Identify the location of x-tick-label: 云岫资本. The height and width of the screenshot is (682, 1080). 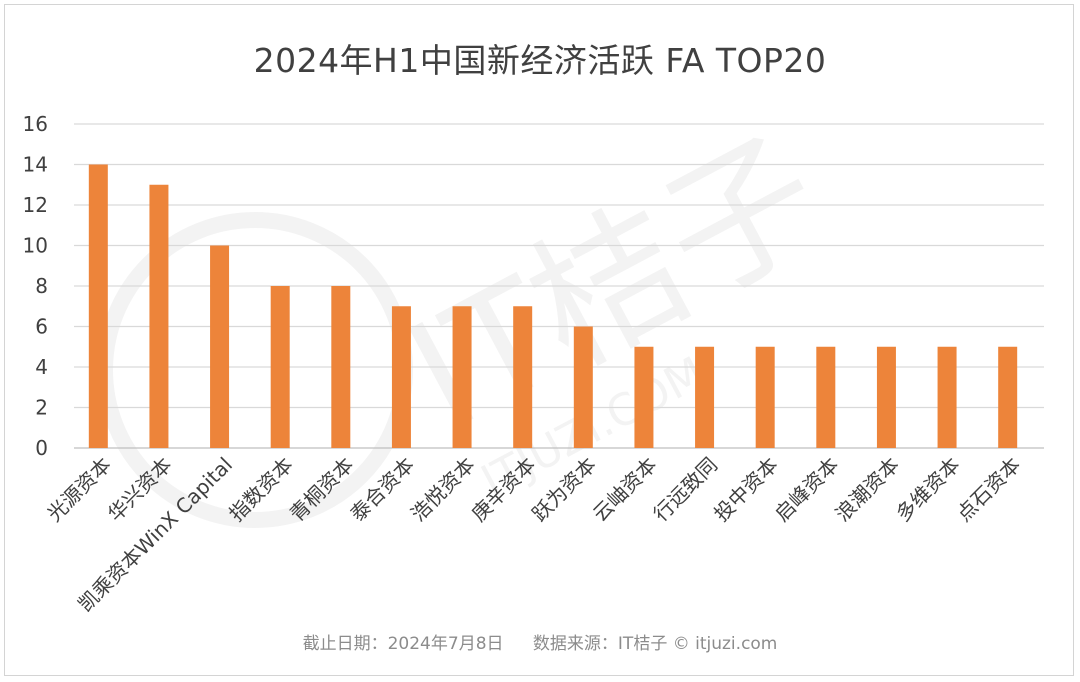
(625, 490).